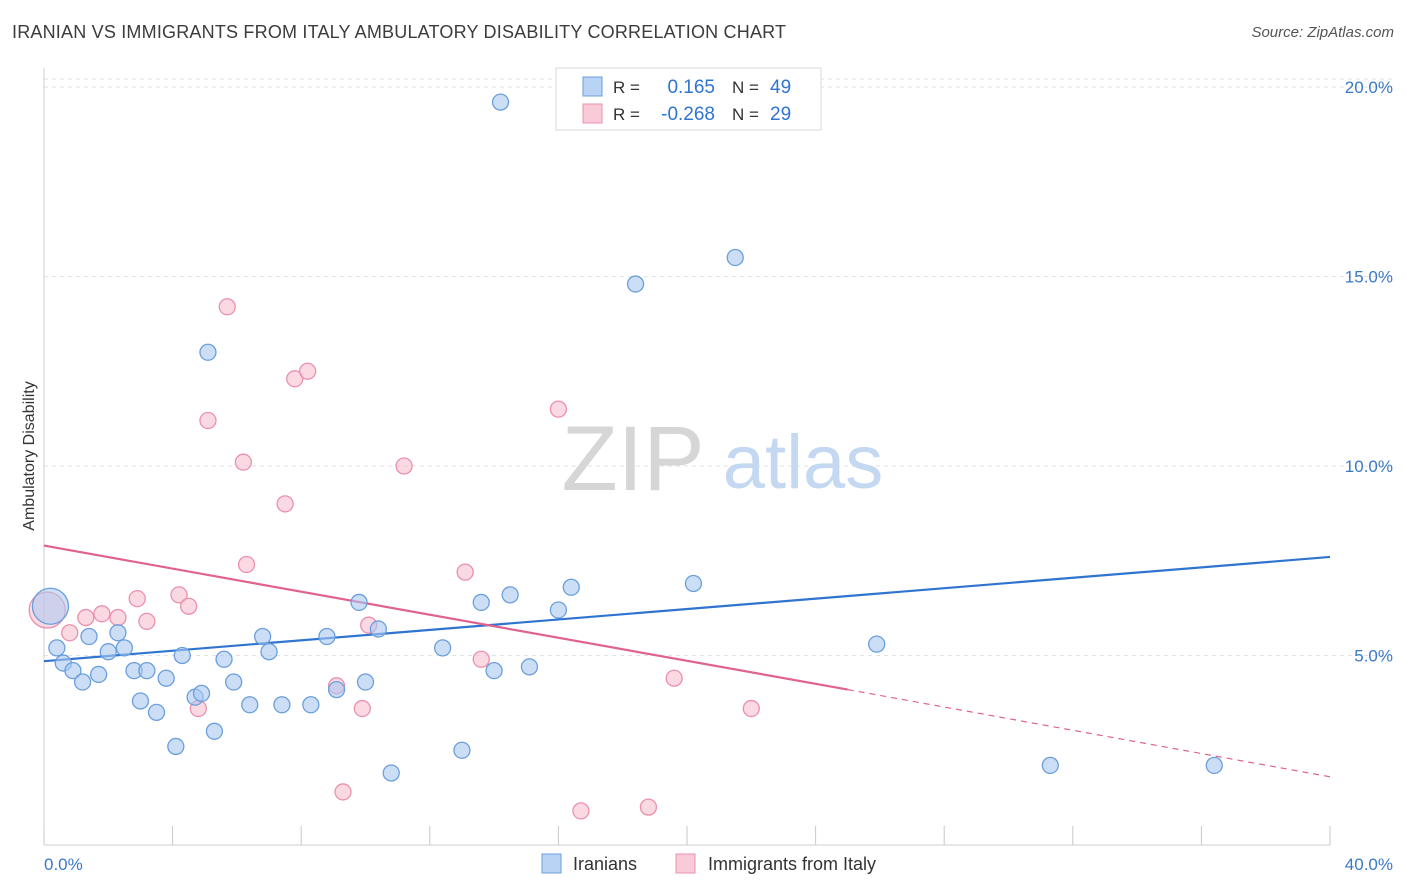  What do you see at coordinates (688, 114) in the screenshot?
I see `legend-r-value-2: -0.268` at bounding box center [688, 114].